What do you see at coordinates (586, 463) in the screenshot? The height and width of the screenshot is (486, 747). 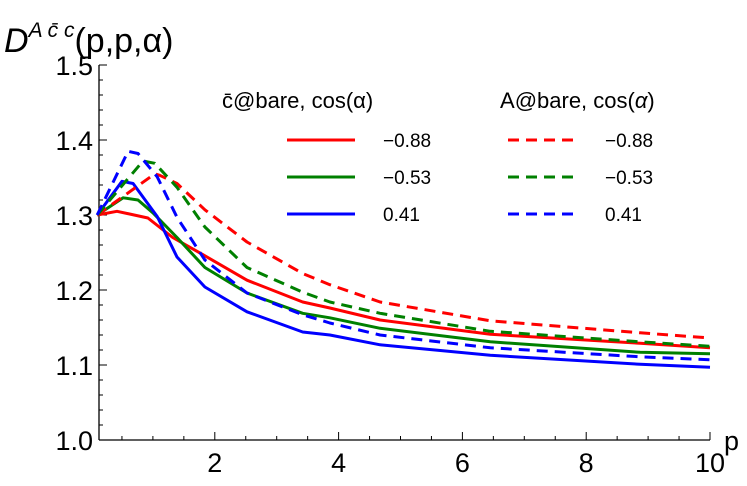 I see `x-tick-label: 8` at bounding box center [586, 463].